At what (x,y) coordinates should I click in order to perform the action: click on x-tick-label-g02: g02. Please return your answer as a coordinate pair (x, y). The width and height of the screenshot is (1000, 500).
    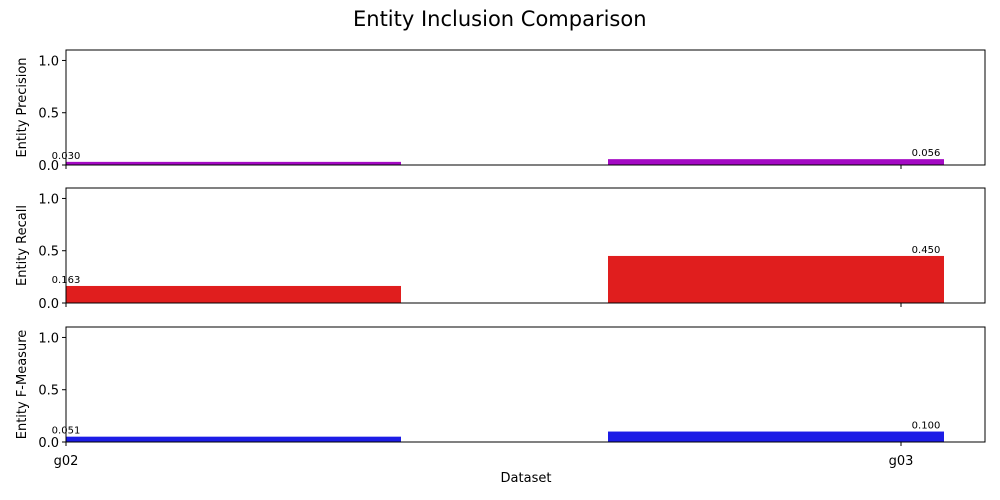
    Looking at the image, I should click on (66, 461).